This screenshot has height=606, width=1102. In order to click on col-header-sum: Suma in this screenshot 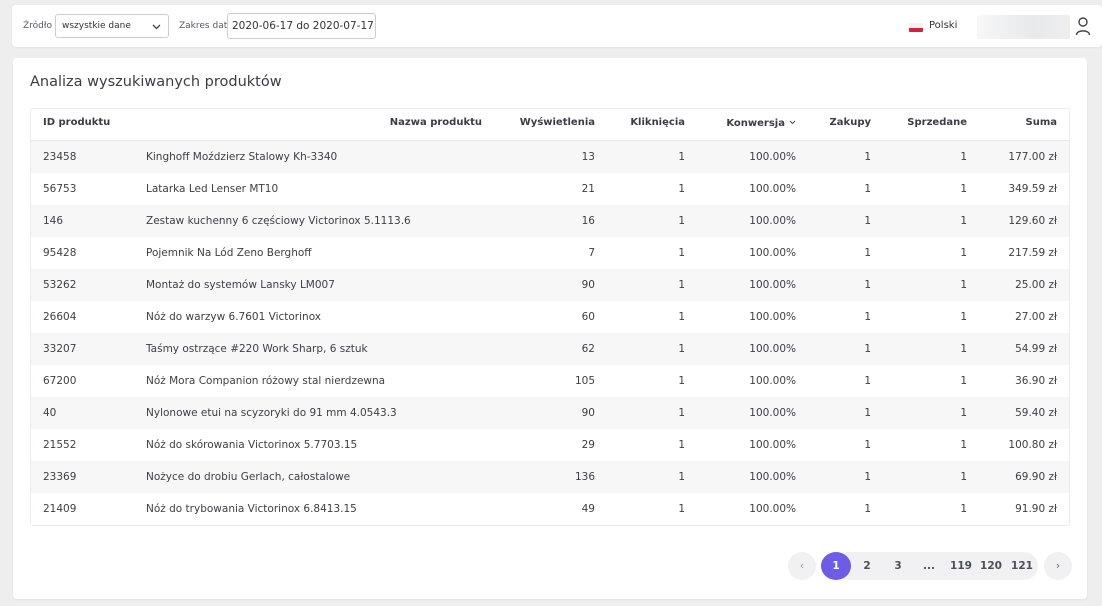, I will do `click(1041, 122)`.